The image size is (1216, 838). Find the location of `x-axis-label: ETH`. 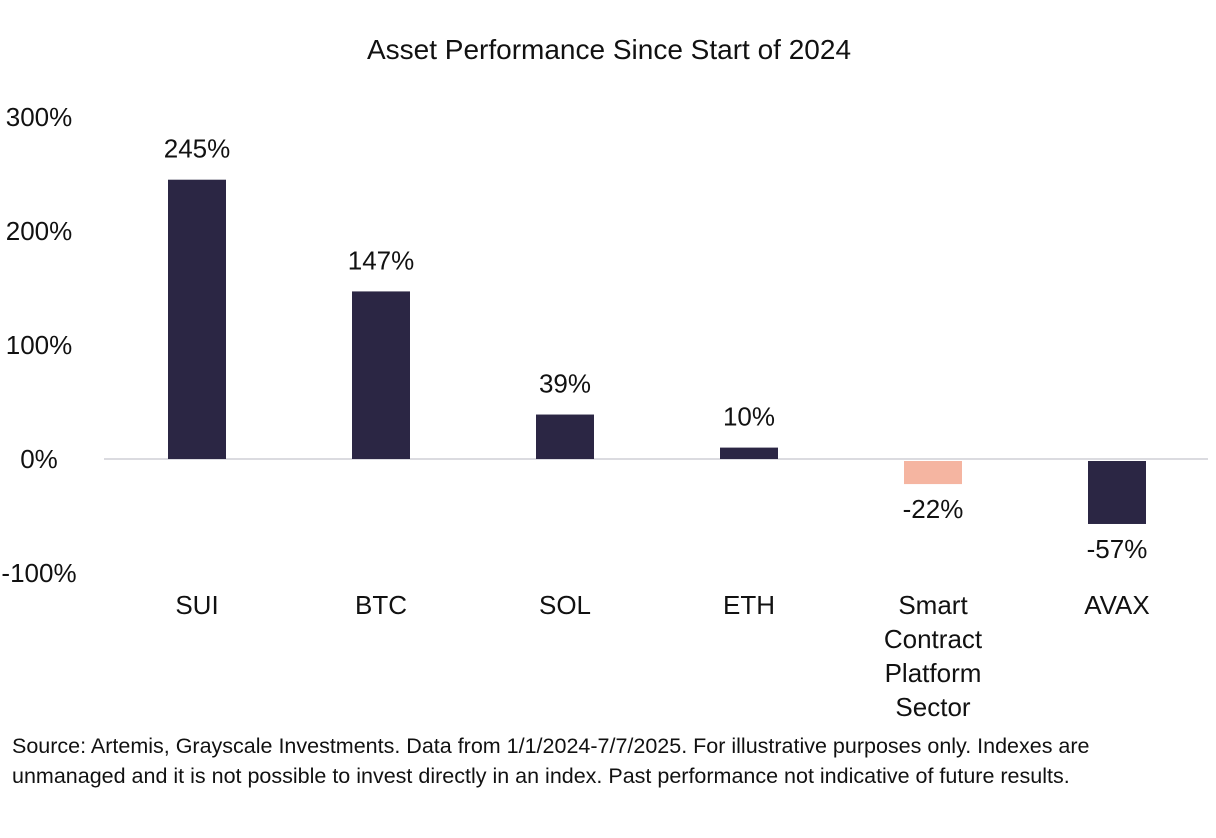

x-axis-label: ETH is located at coordinates (749, 605).